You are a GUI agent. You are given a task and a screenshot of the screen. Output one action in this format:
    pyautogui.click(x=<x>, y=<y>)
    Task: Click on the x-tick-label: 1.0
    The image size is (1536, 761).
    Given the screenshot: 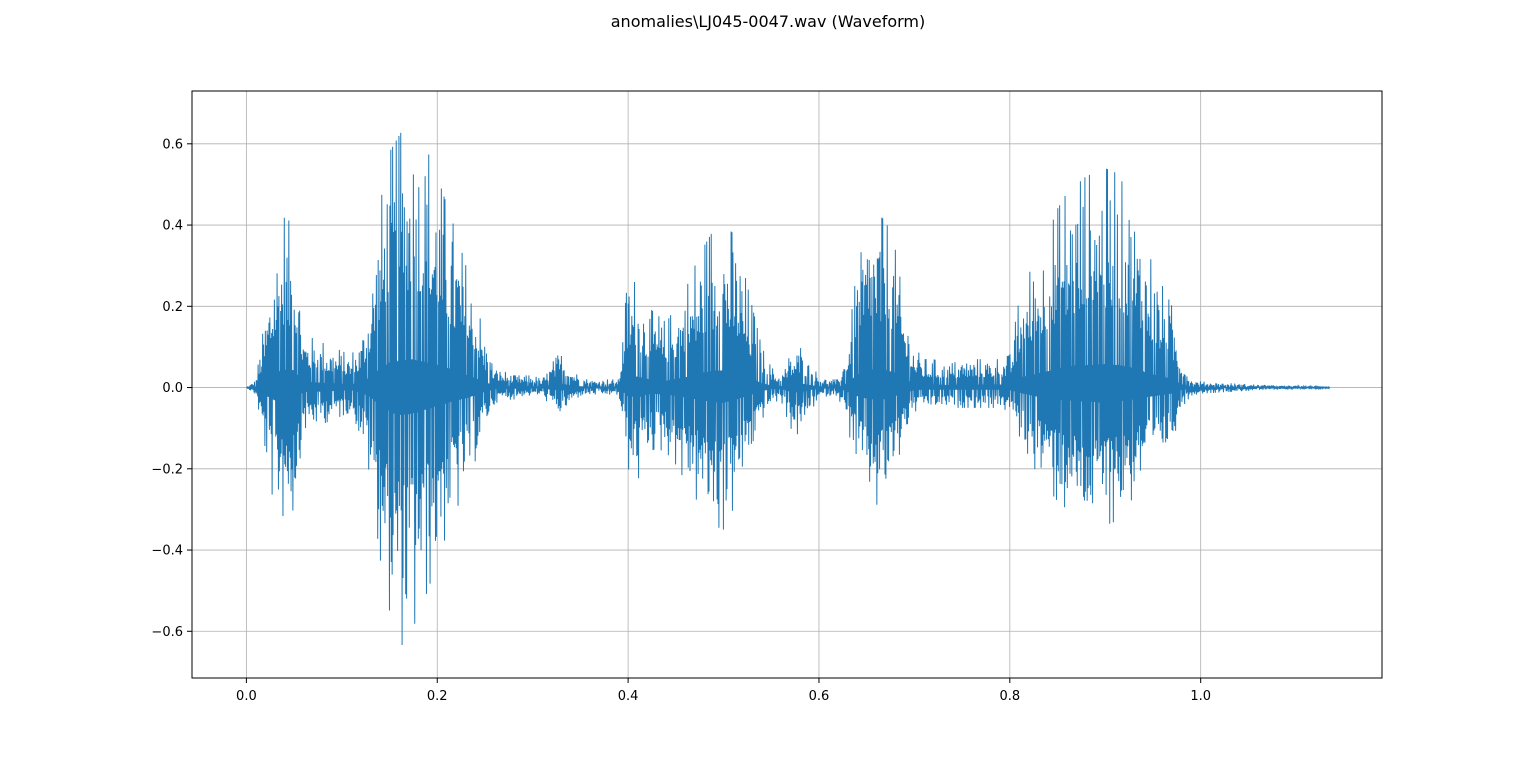 What is the action you would take?
    pyautogui.click(x=1200, y=696)
    